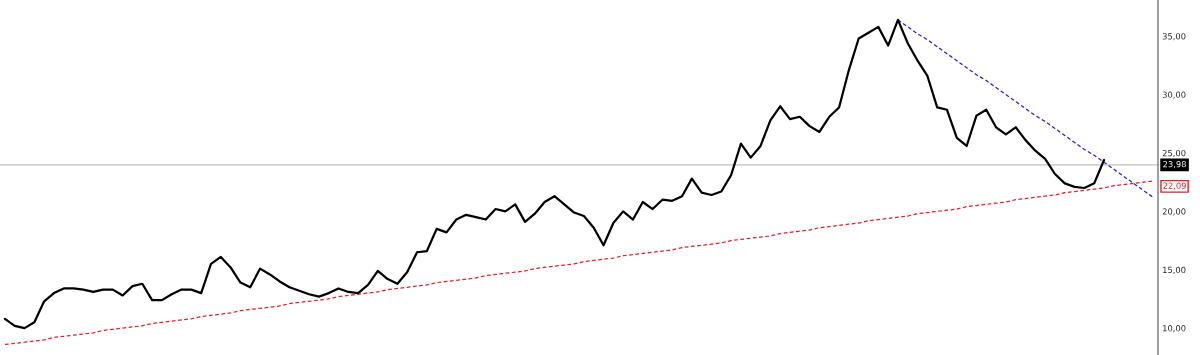 The image size is (1200, 355). I want to click on ref-line-label: 23,98, so click(1174, 165).